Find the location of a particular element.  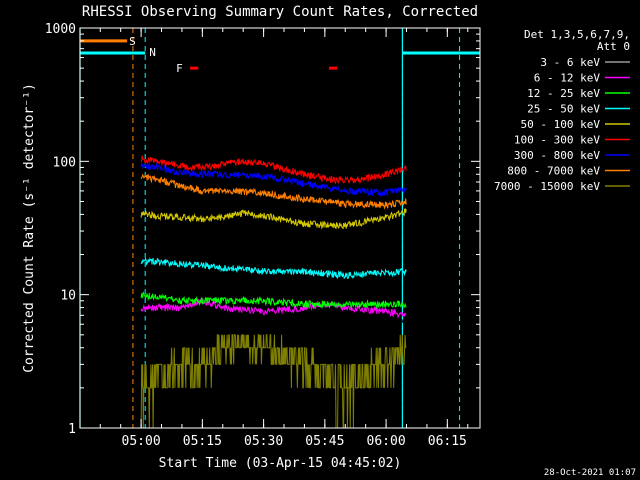

y-axis-label: Corrected Count Rate (s⁻¹ detector⁻¹) is located at coordinates (29, 228).